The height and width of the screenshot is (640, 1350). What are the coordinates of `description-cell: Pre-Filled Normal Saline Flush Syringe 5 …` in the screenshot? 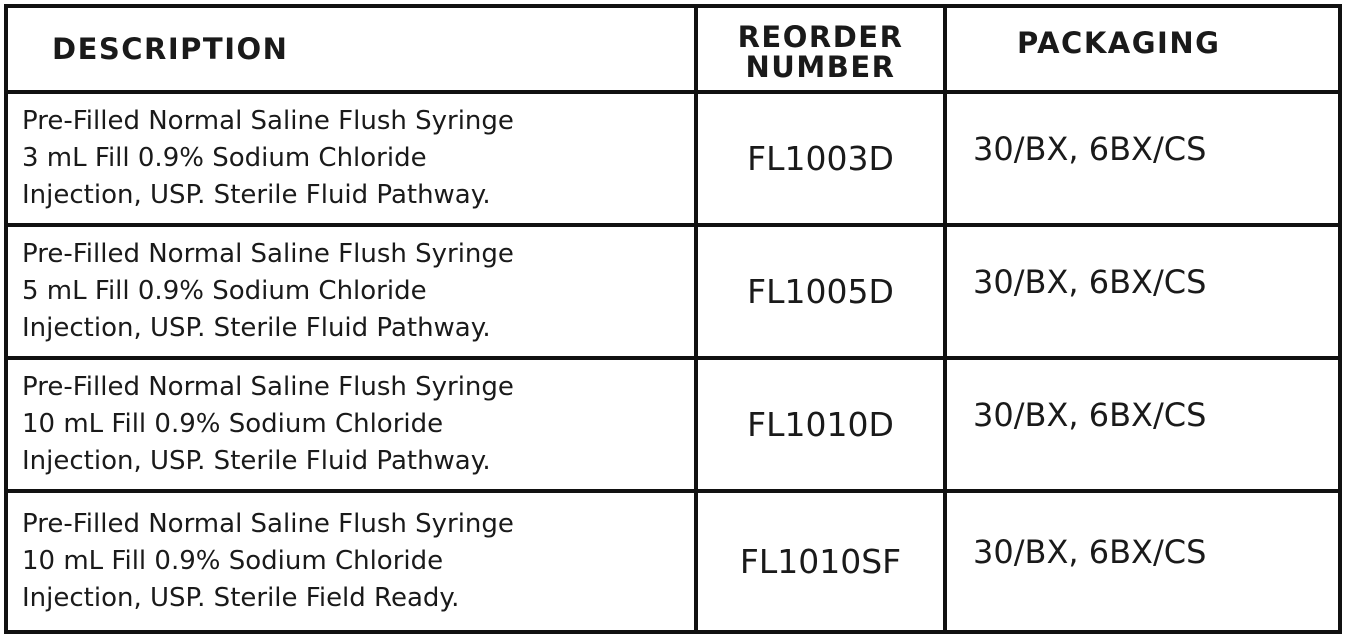 It's located at (351, 291).